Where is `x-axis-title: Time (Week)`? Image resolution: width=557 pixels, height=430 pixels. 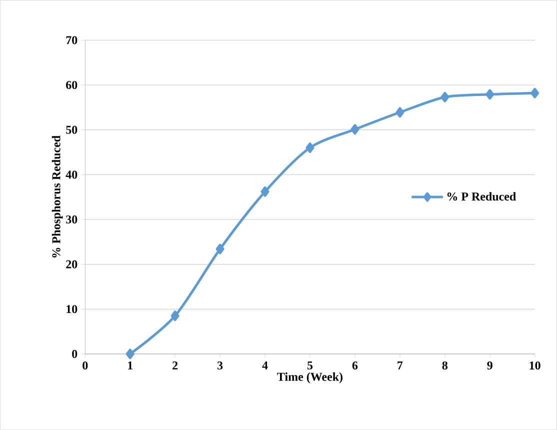
x-axis-title: Time (Week) is located at coordinates (309, 378).